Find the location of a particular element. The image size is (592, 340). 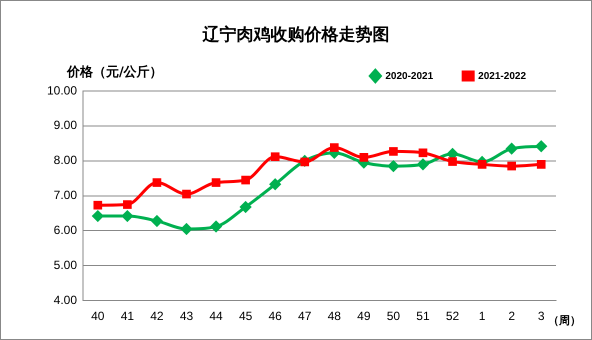

x-tick-label: 41 is located at coordinates (127, 316).